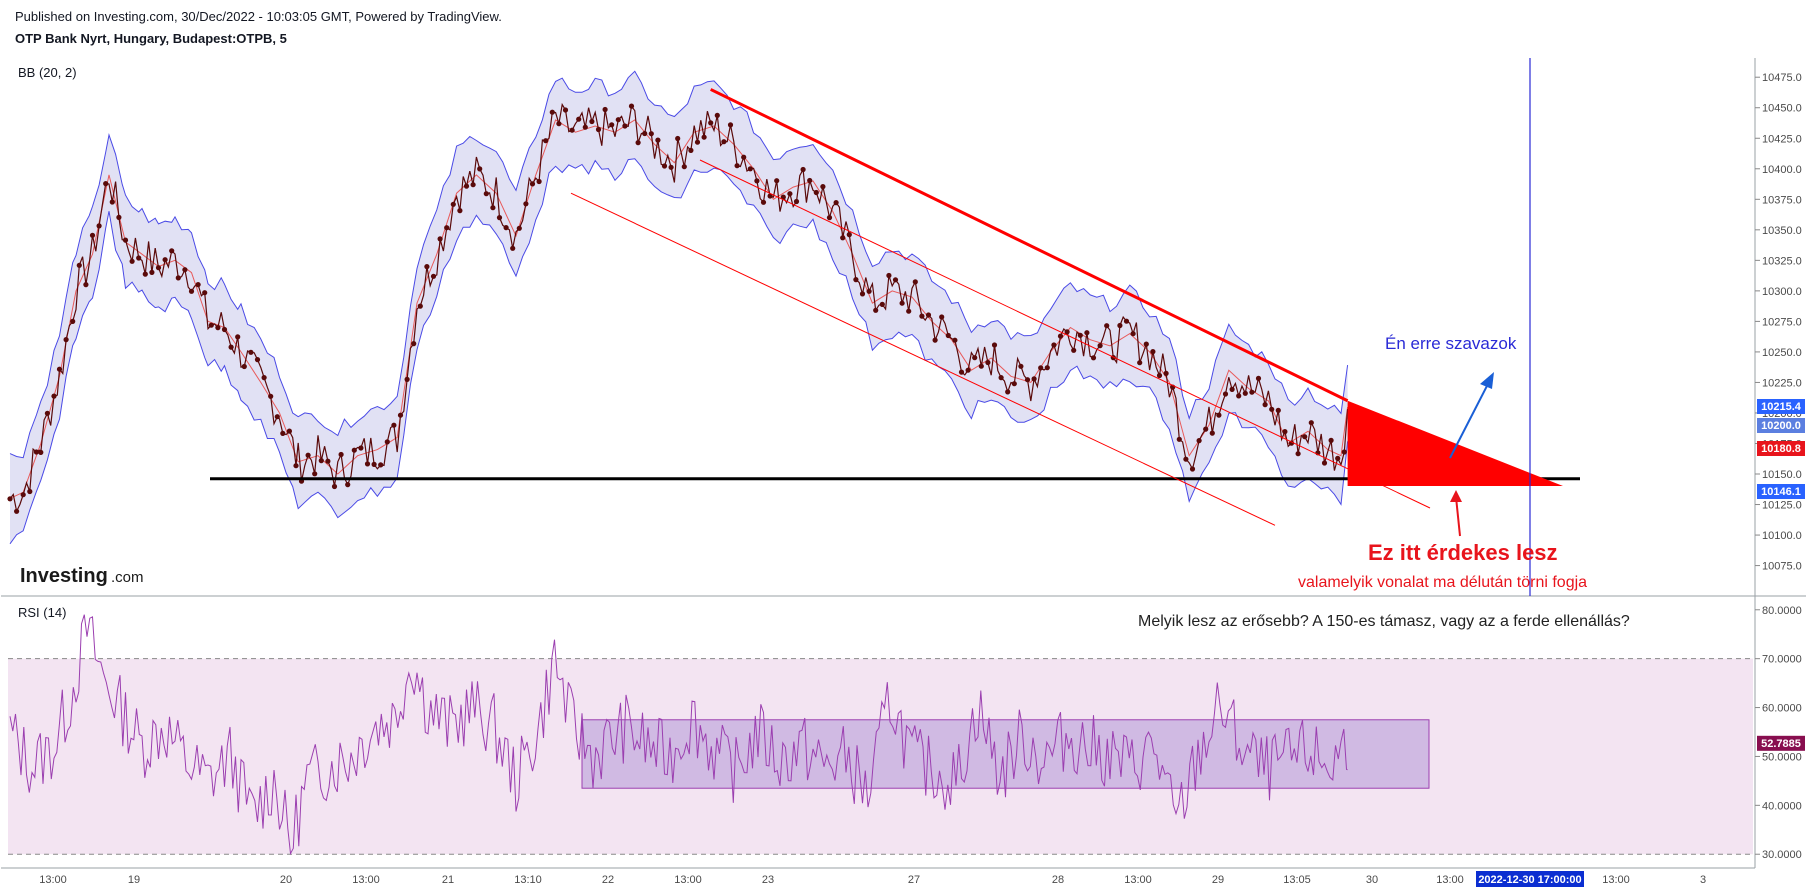 The width and height of the screenshot is (1806, 892). I want to click on rsi-tick-label: 50.0000, so click(1782, 757).